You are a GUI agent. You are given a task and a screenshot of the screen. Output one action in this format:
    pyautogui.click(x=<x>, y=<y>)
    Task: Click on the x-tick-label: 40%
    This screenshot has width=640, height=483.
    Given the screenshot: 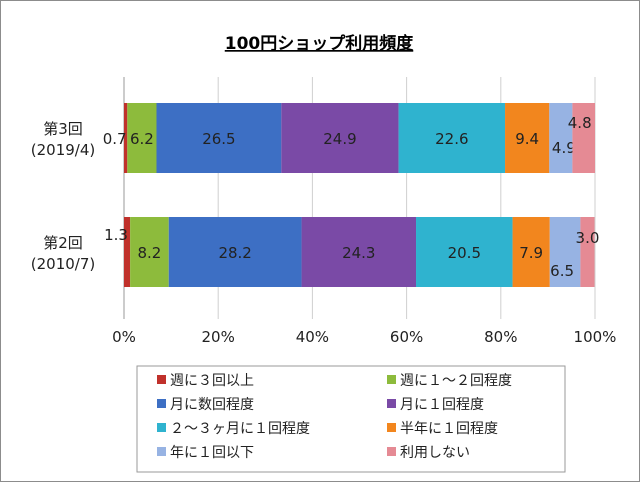 What is the action you would take?
    pyautogui.click(x=312, y=337)
    